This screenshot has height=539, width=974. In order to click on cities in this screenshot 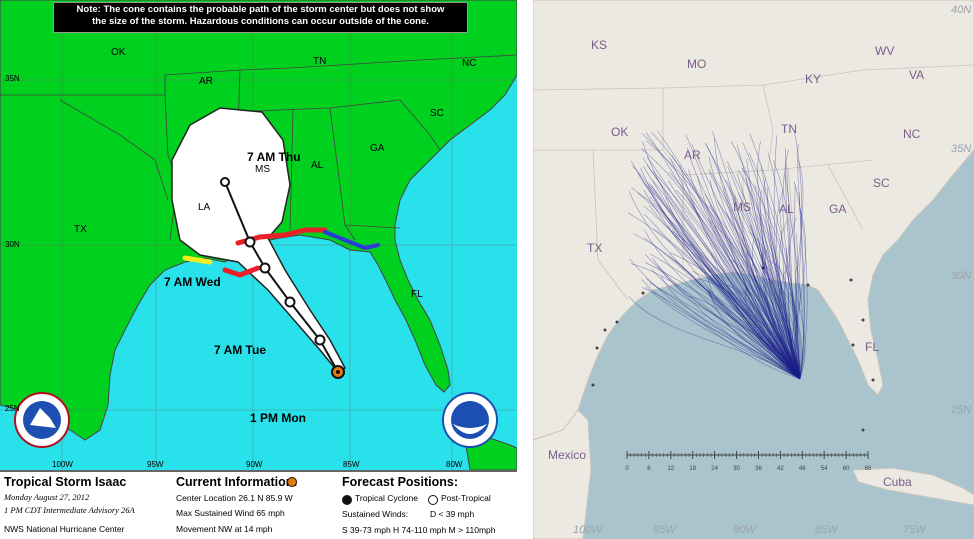, I will do `click(733, 349)`.